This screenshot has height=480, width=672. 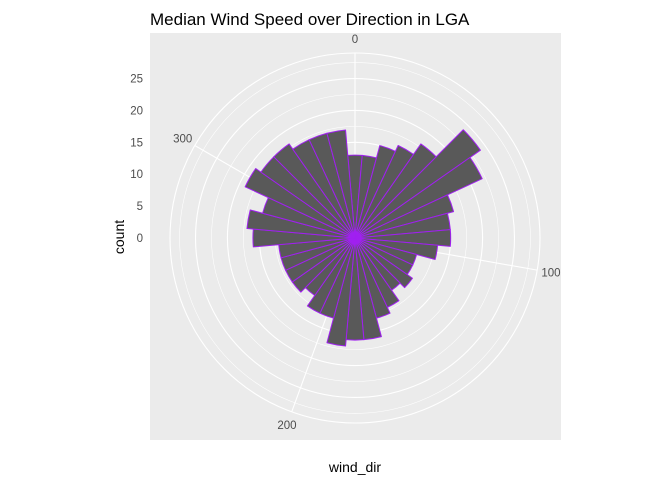 I want to click on y-tick-label: 5, so click(x=140, y=207).